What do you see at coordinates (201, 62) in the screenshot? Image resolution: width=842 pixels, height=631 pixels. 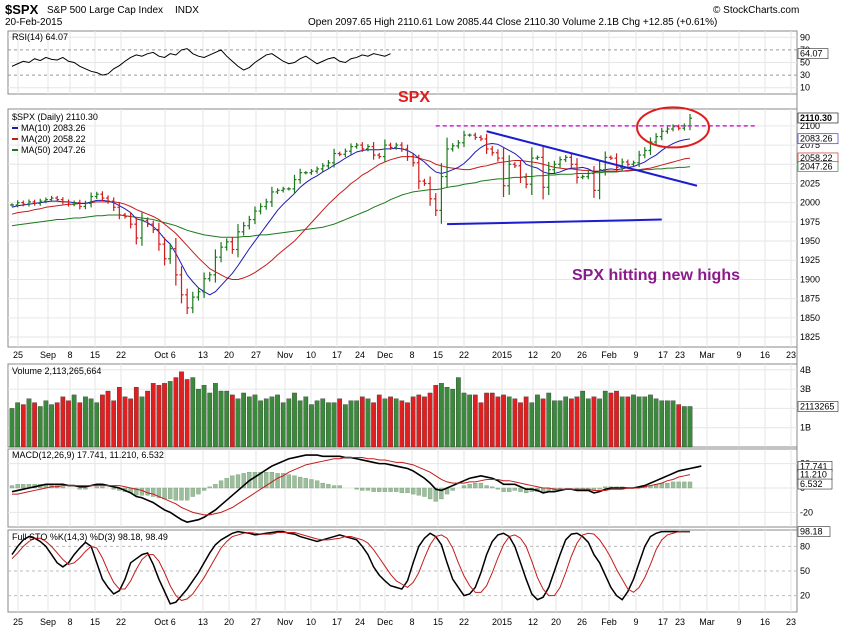 I see `rsi-line` at bounding box center [201, 62].